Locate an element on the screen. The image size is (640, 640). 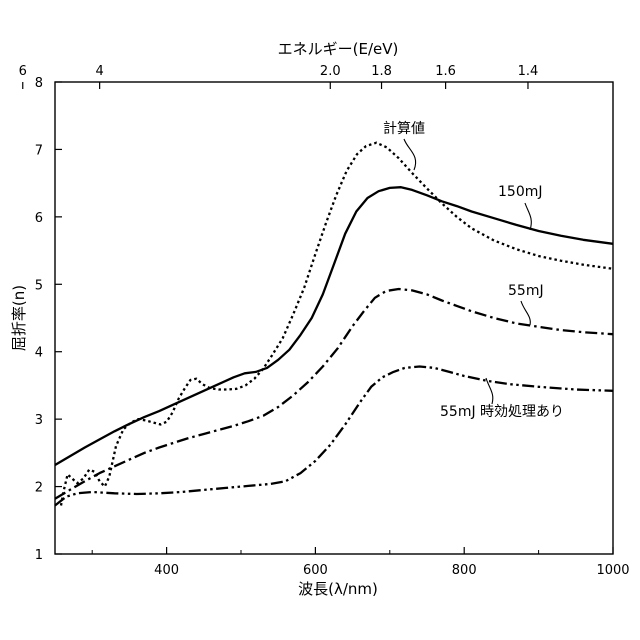
top-axis-title: エネルギー(E/eV) is located at coordinates (338, 49).